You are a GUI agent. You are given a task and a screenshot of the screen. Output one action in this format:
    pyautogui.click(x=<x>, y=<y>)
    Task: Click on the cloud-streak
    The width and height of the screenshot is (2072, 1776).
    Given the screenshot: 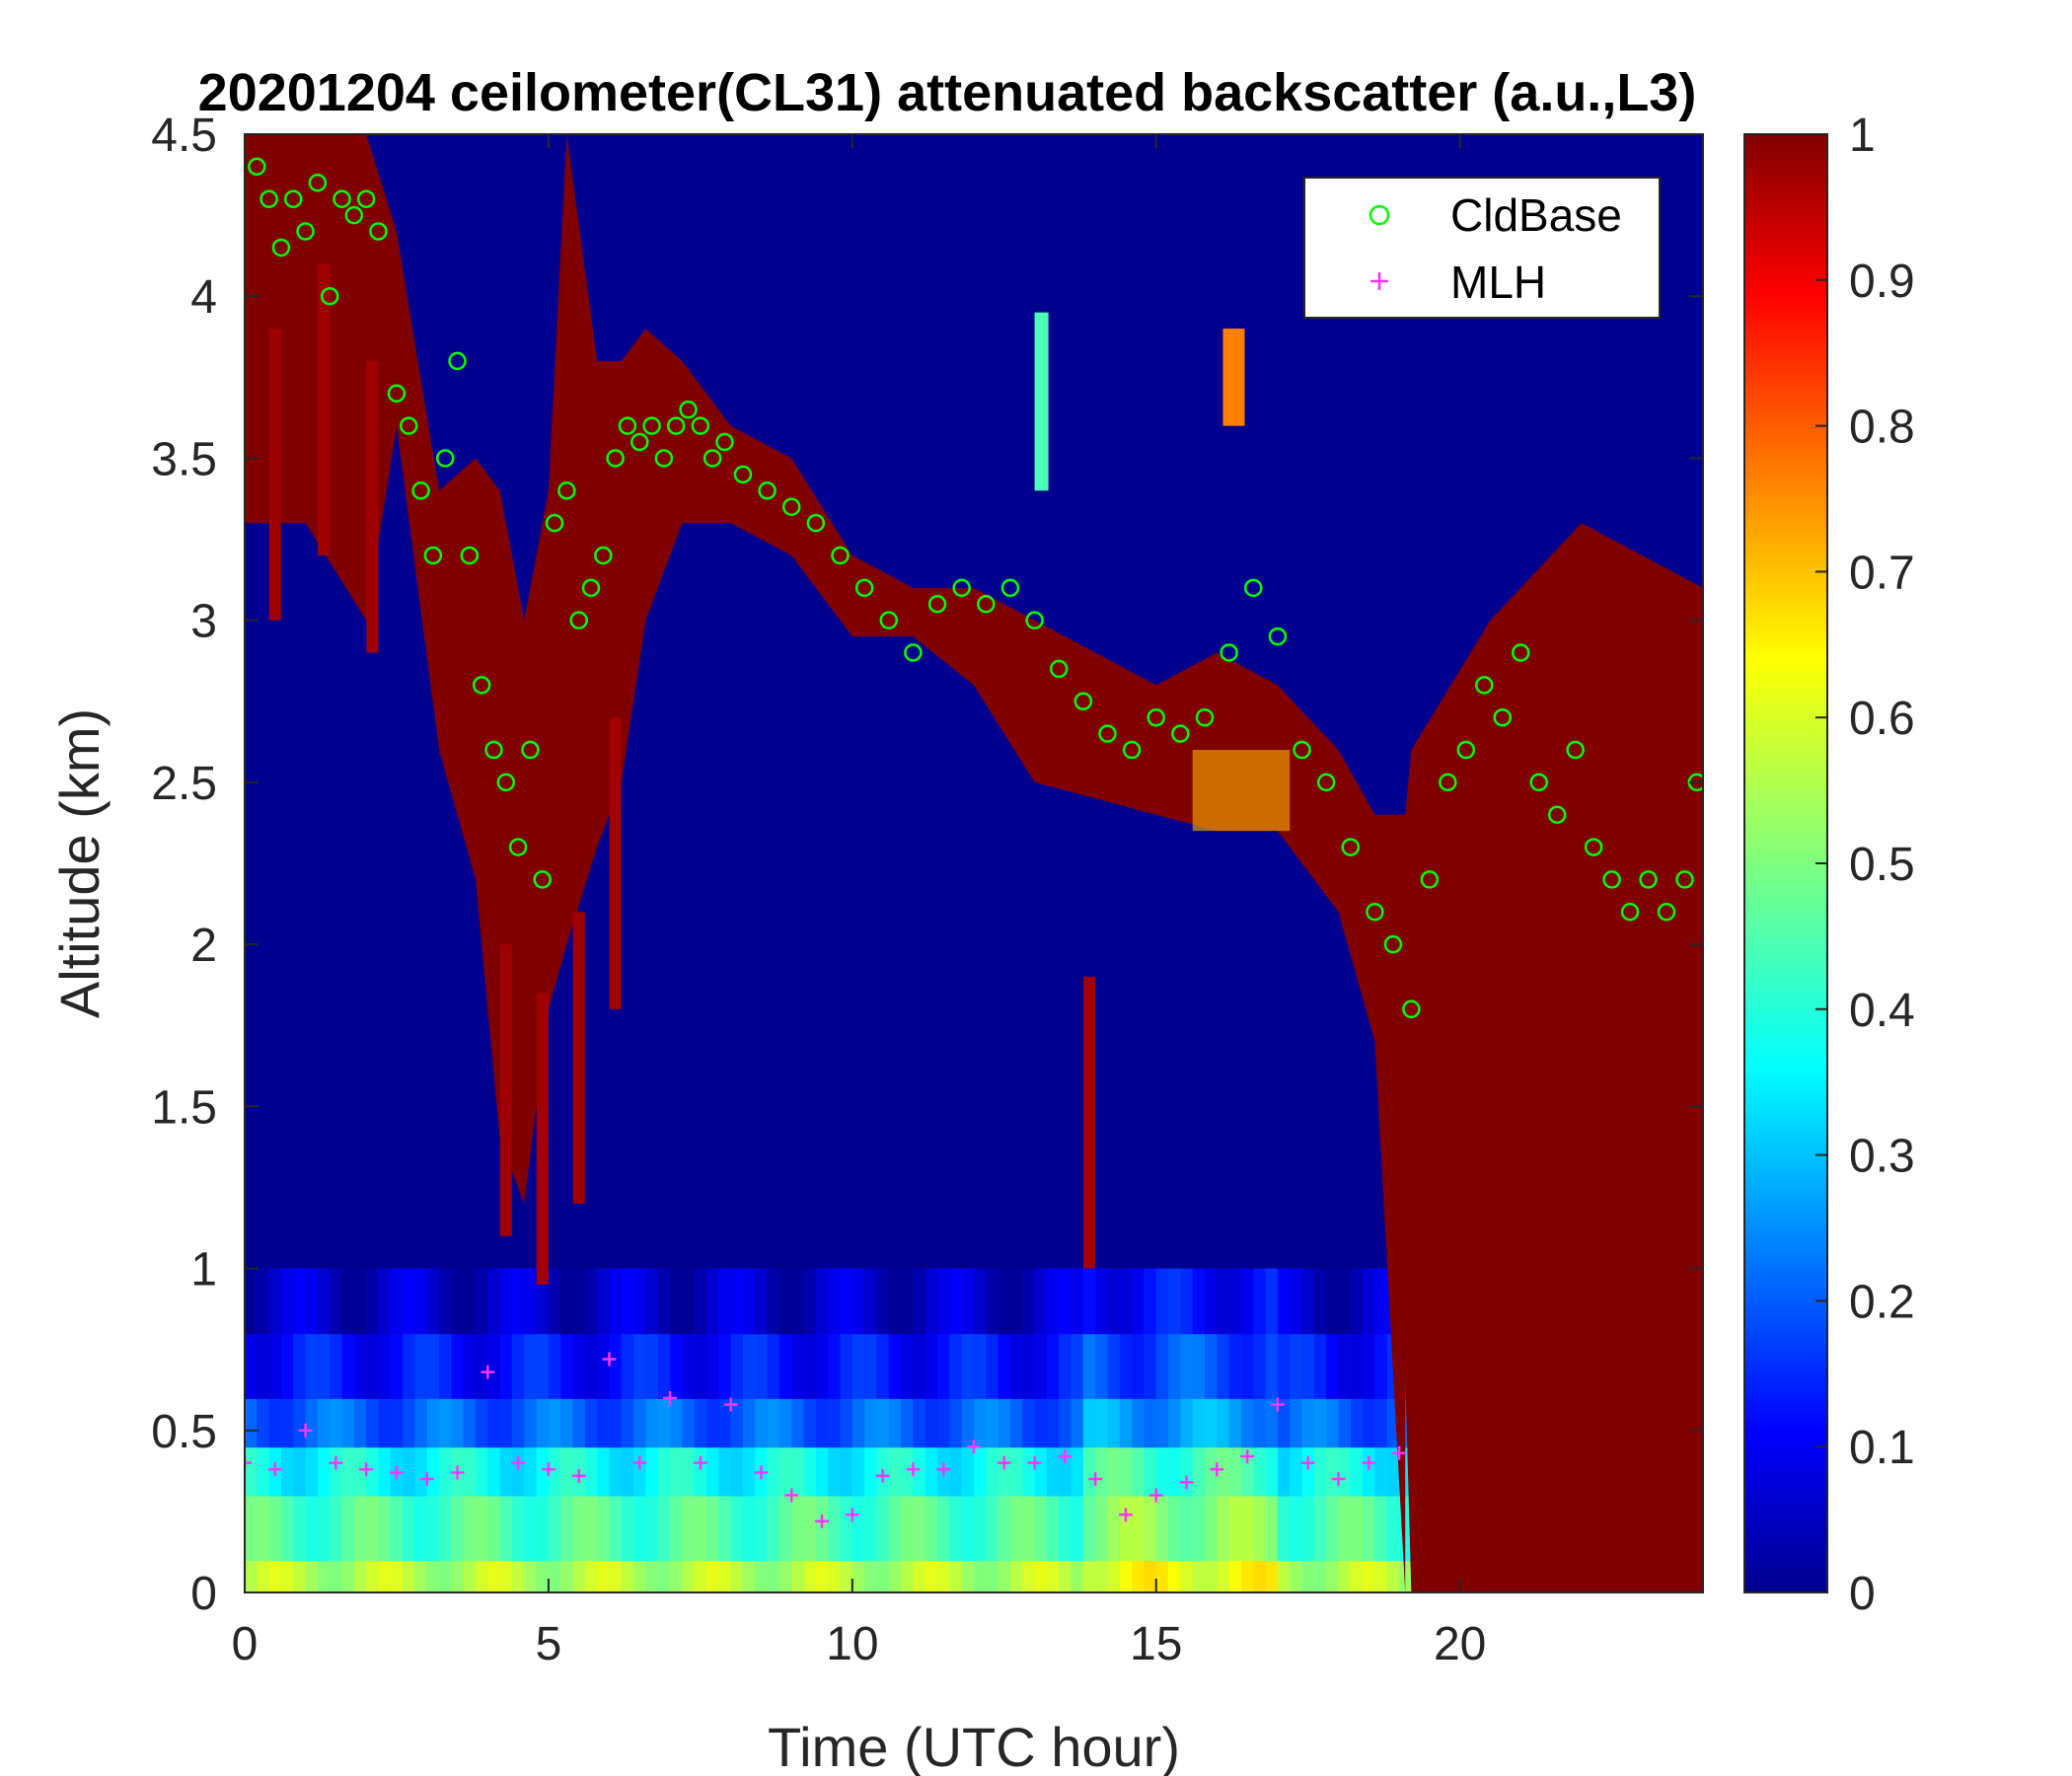 What is the action you would take?
    pyautogui.click(x=373, y=506)
    